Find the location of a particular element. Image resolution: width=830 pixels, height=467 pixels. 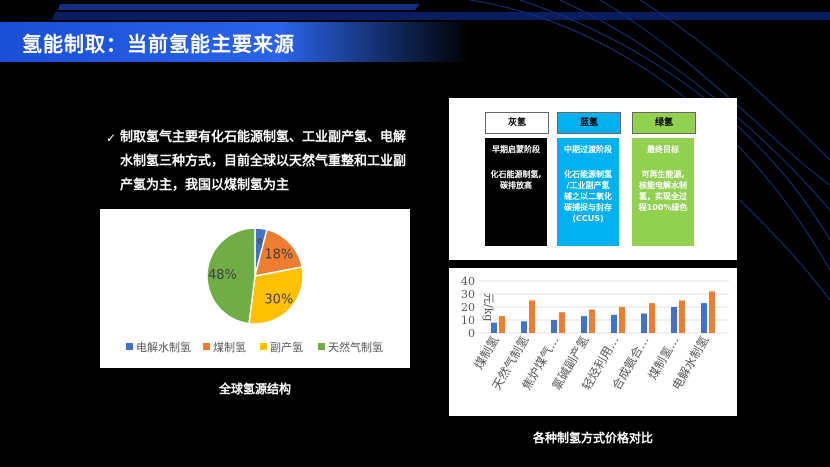

pie-chart: 4%18%30%48%电解水制氢 煤制氢 副产氢 天然气制氢 is located at coordinates (254, 290).